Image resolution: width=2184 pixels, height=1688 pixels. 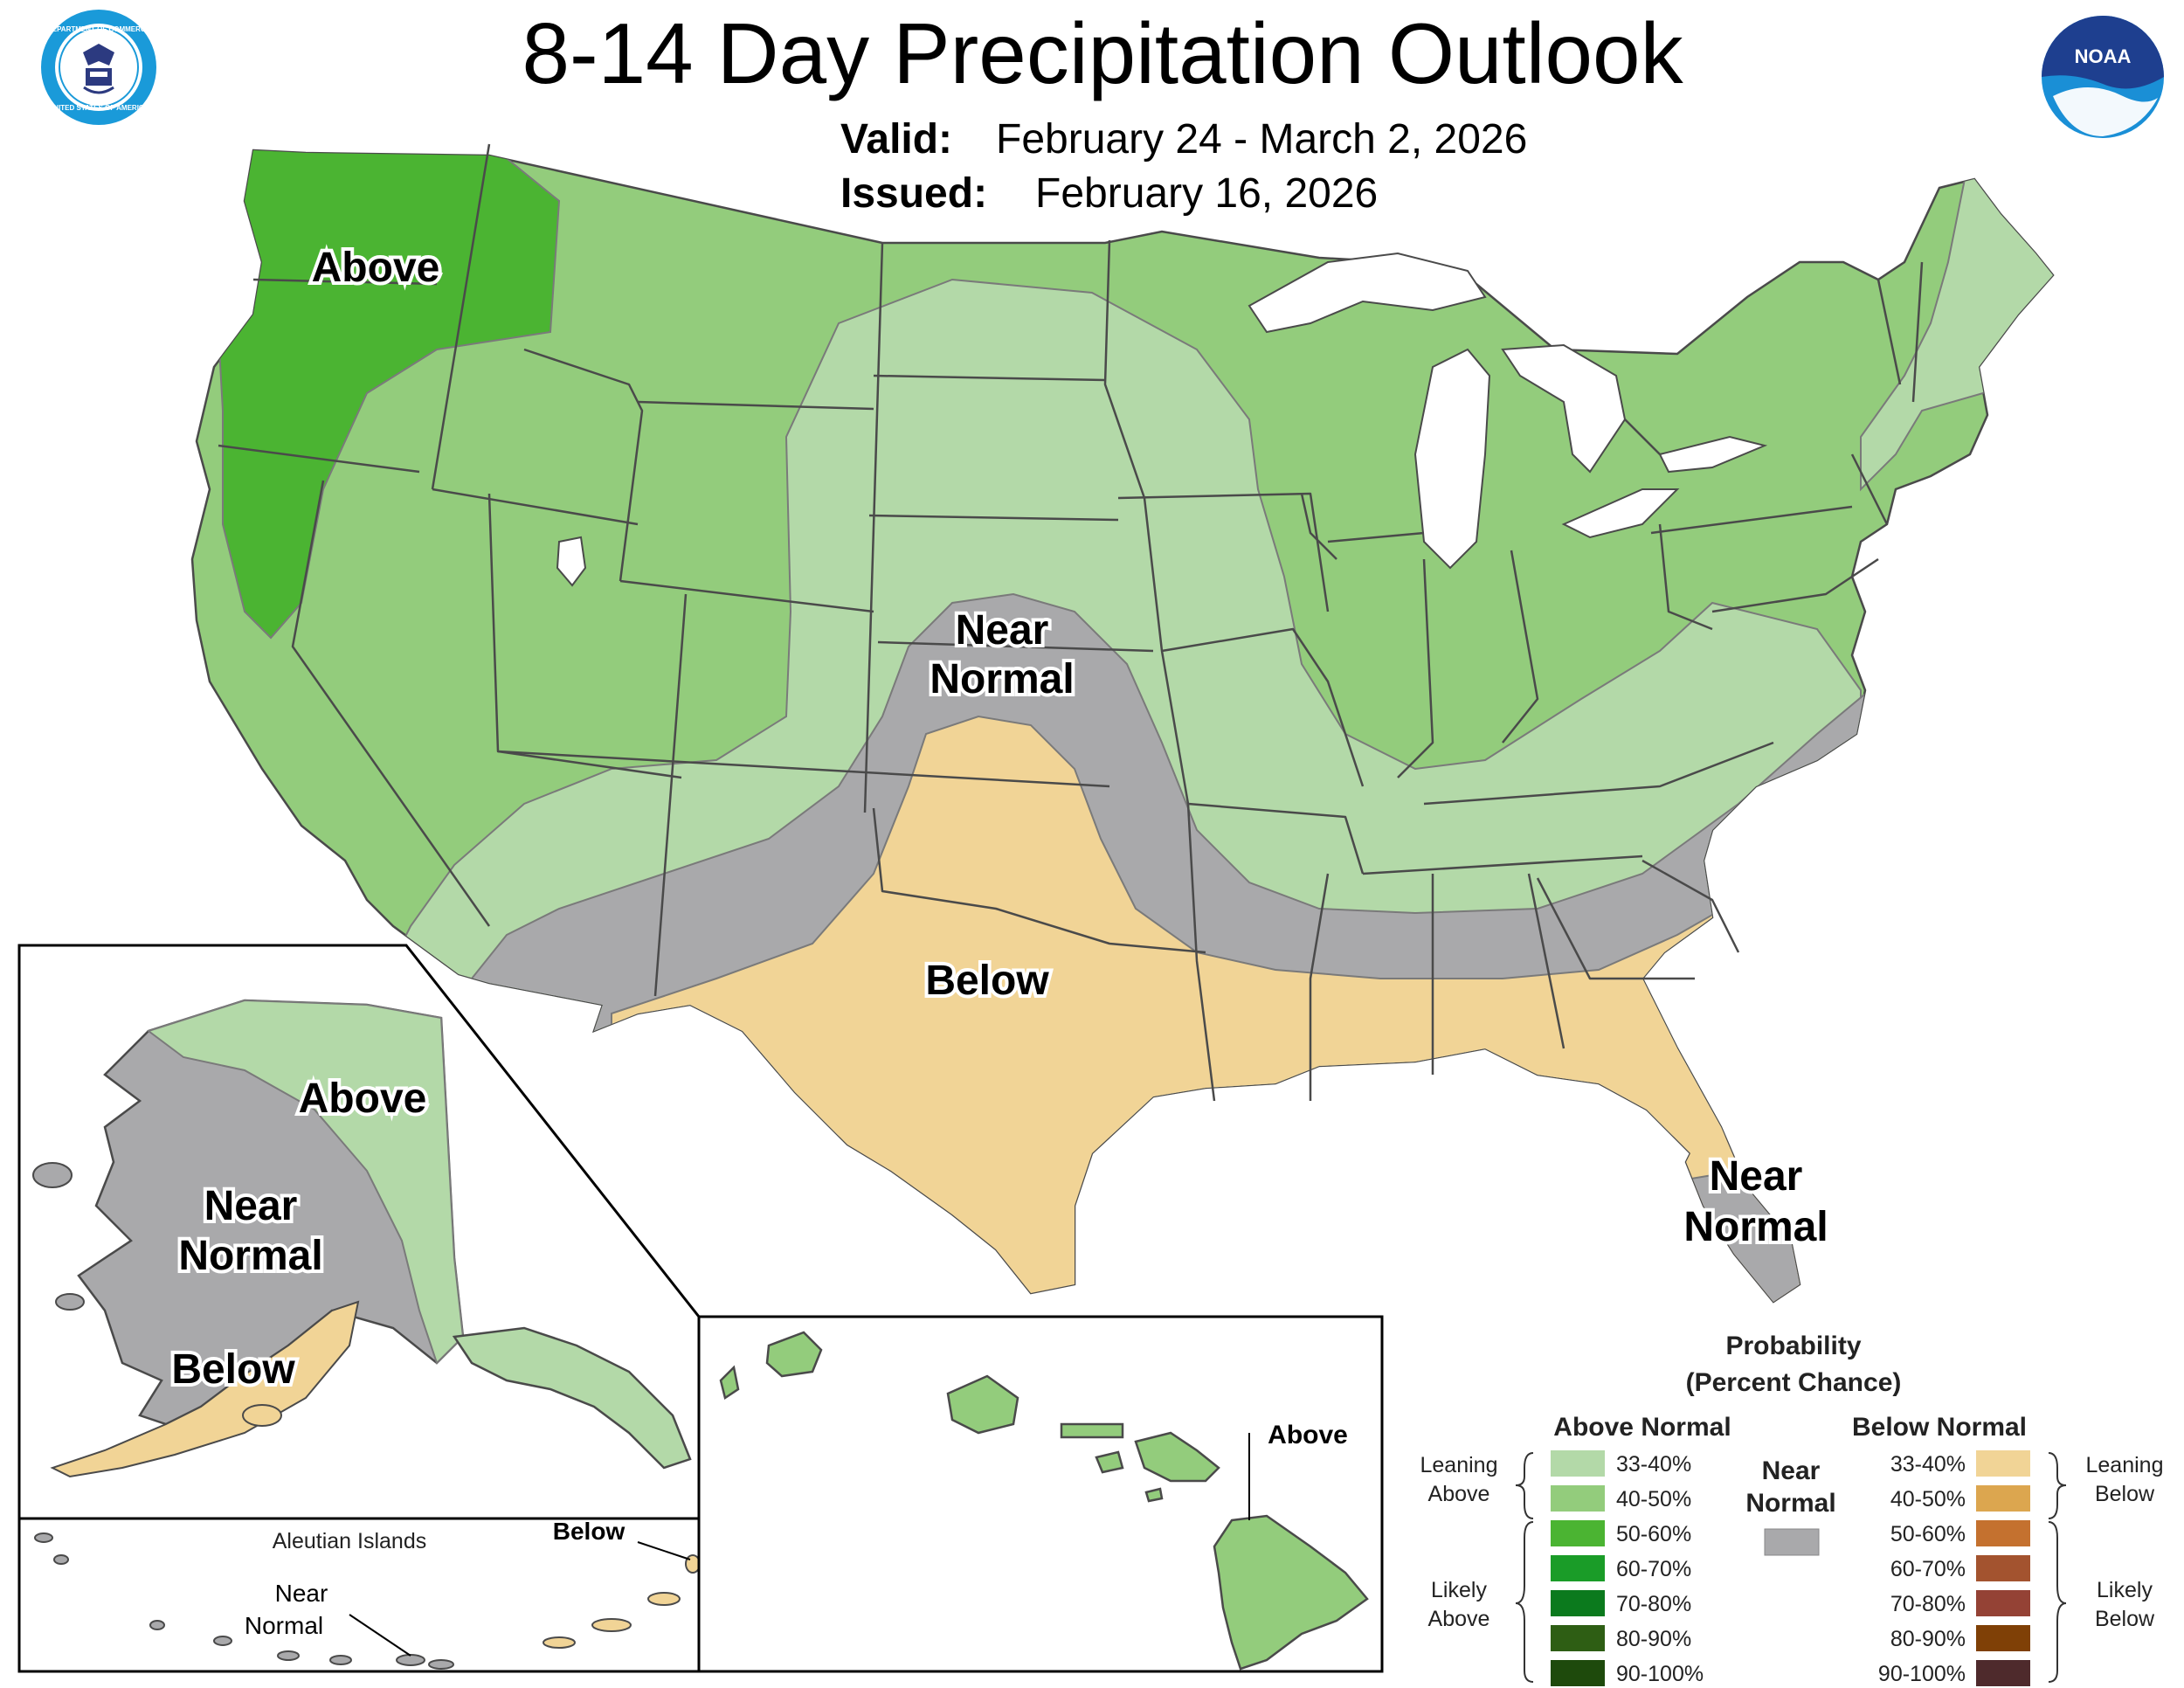 I want to click on hawaii-island-oahu, so click(x=982, y=1404).